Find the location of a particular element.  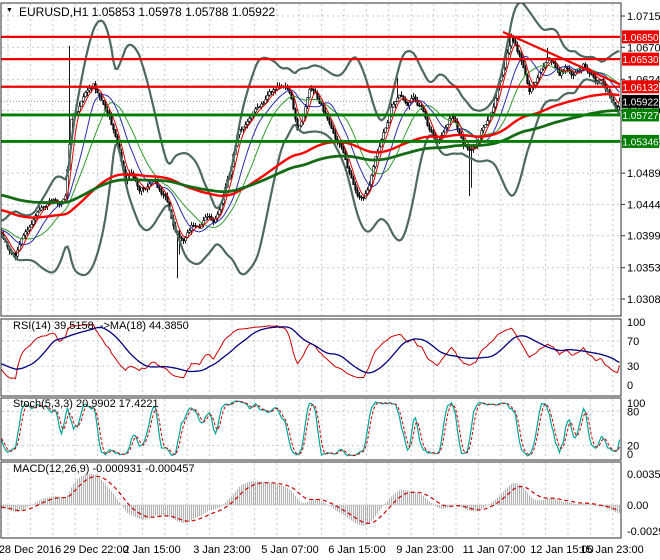

macd-scale-label: 0.00 is located at coordinates (637, 506).